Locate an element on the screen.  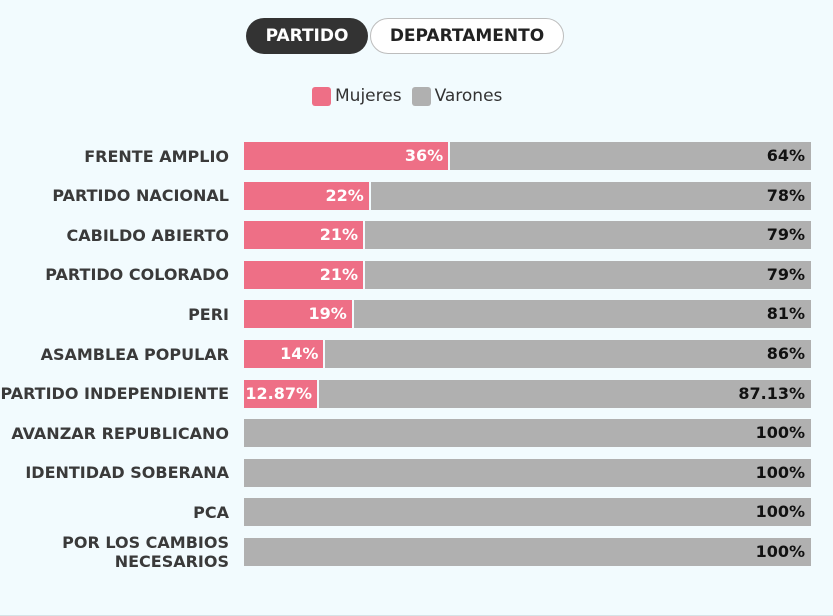
category-label: CABILDO ABIERTO is located at coordinates (148, 235).